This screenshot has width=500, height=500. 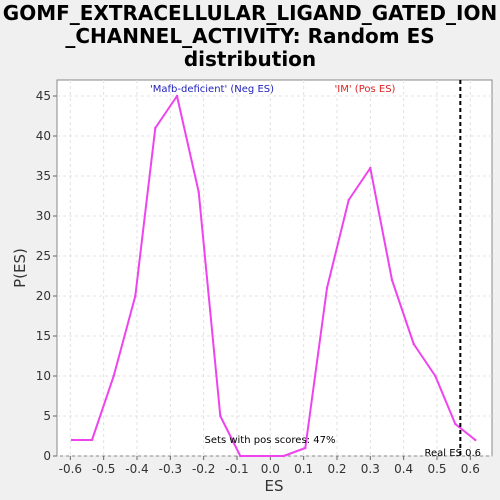 I want to click on x-tick-label: -0.2, so click(x=203, y=469).